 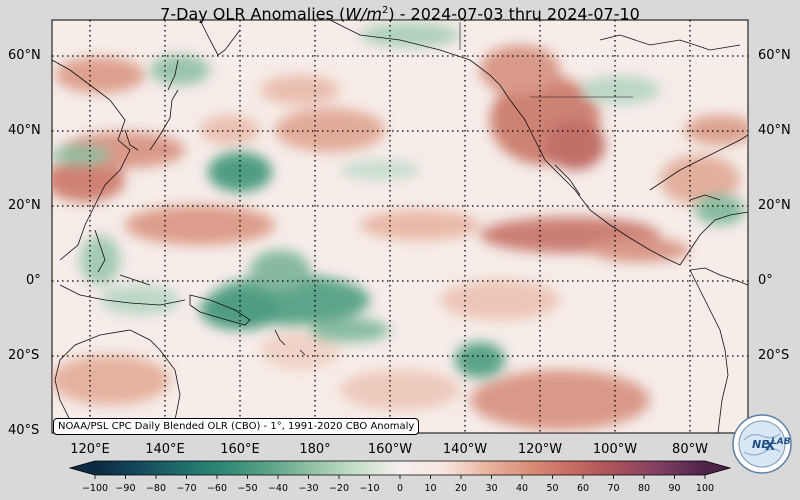 What do you see at coordinates (247, 488) in the screenshot?
I see `colorbar-tick-label: −50` at bounding box center [247, 488].